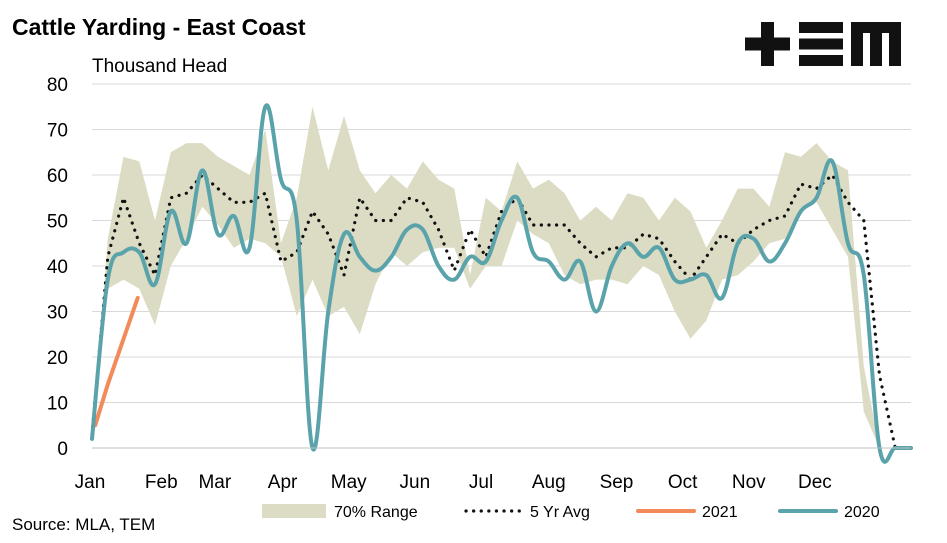  I want to click on y-tick-20: 20, so click(57, 358).